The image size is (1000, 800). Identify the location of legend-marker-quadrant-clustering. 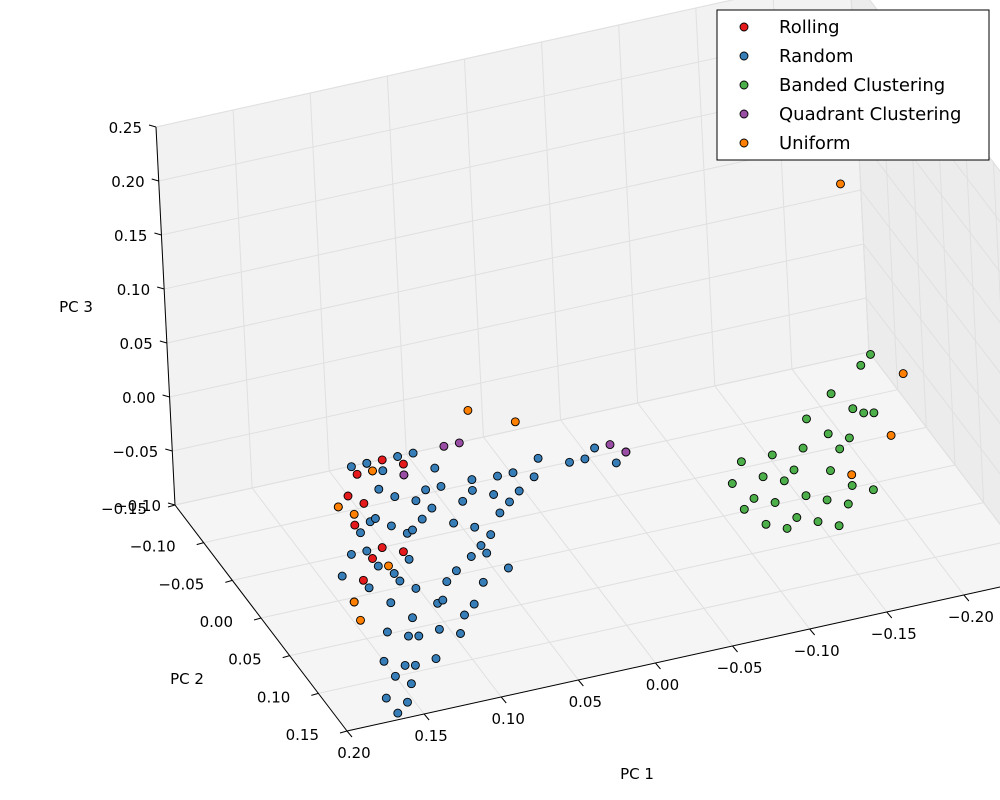
(744, 114).